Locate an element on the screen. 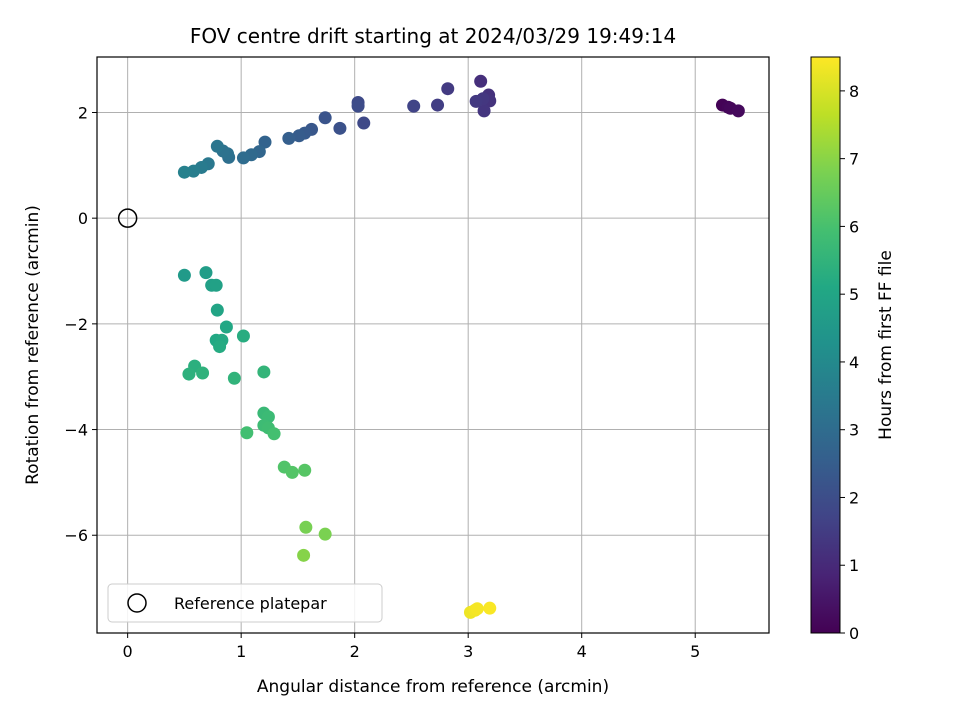  y-axis-ticks: −6 −4 −2 0 2 is located at coordinates (80, 324).